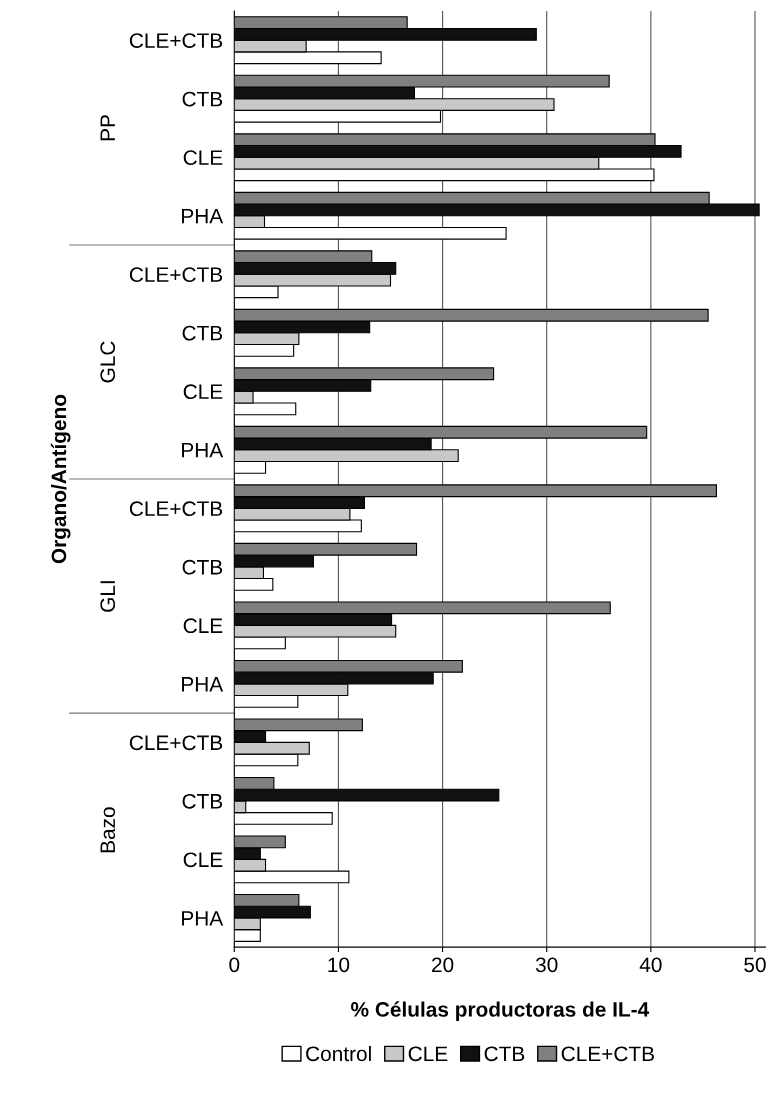  What do you see at coordinates (500, 1011) in the screenshot?
I see `x-axis-title: % Células productoras de IL-4` at bounding box center [500, 1011].